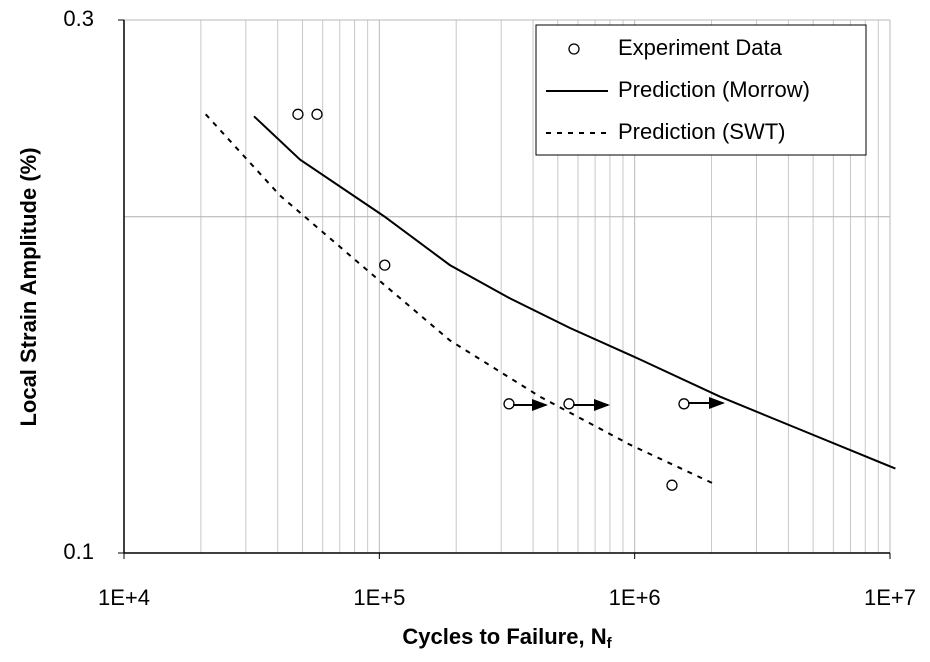 The image size is (930, 662). Describe the element at coordinates (700, 47) in the screenshot. I see `legend-label: Experiment Data` at that location.